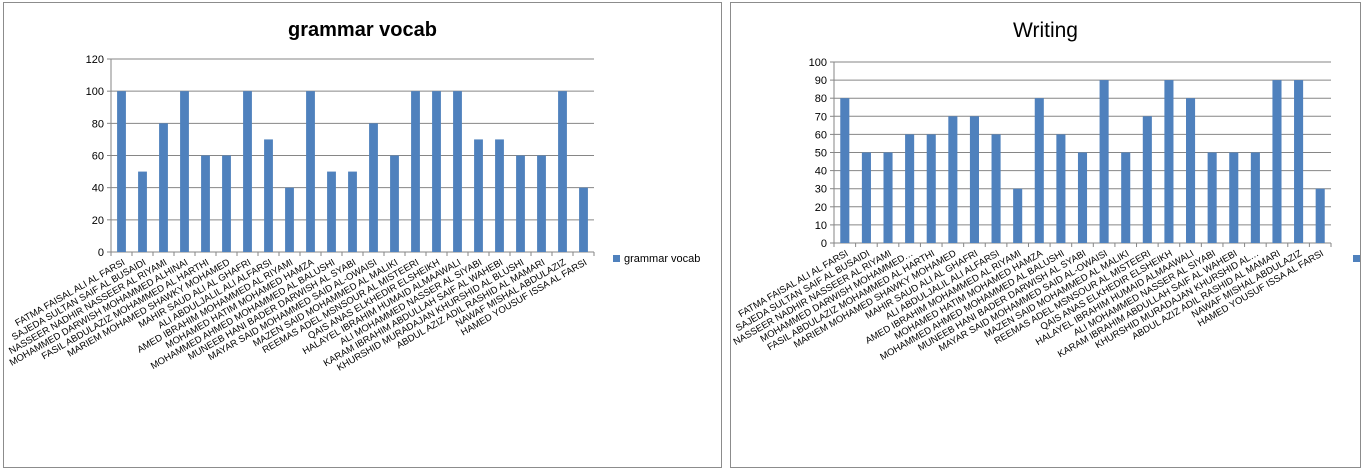 This screenshot has height=473, width=1365. Describe the element at coordinates (362, 30) in the screenshot. I see `chart-title: grammar vocab` at that location.